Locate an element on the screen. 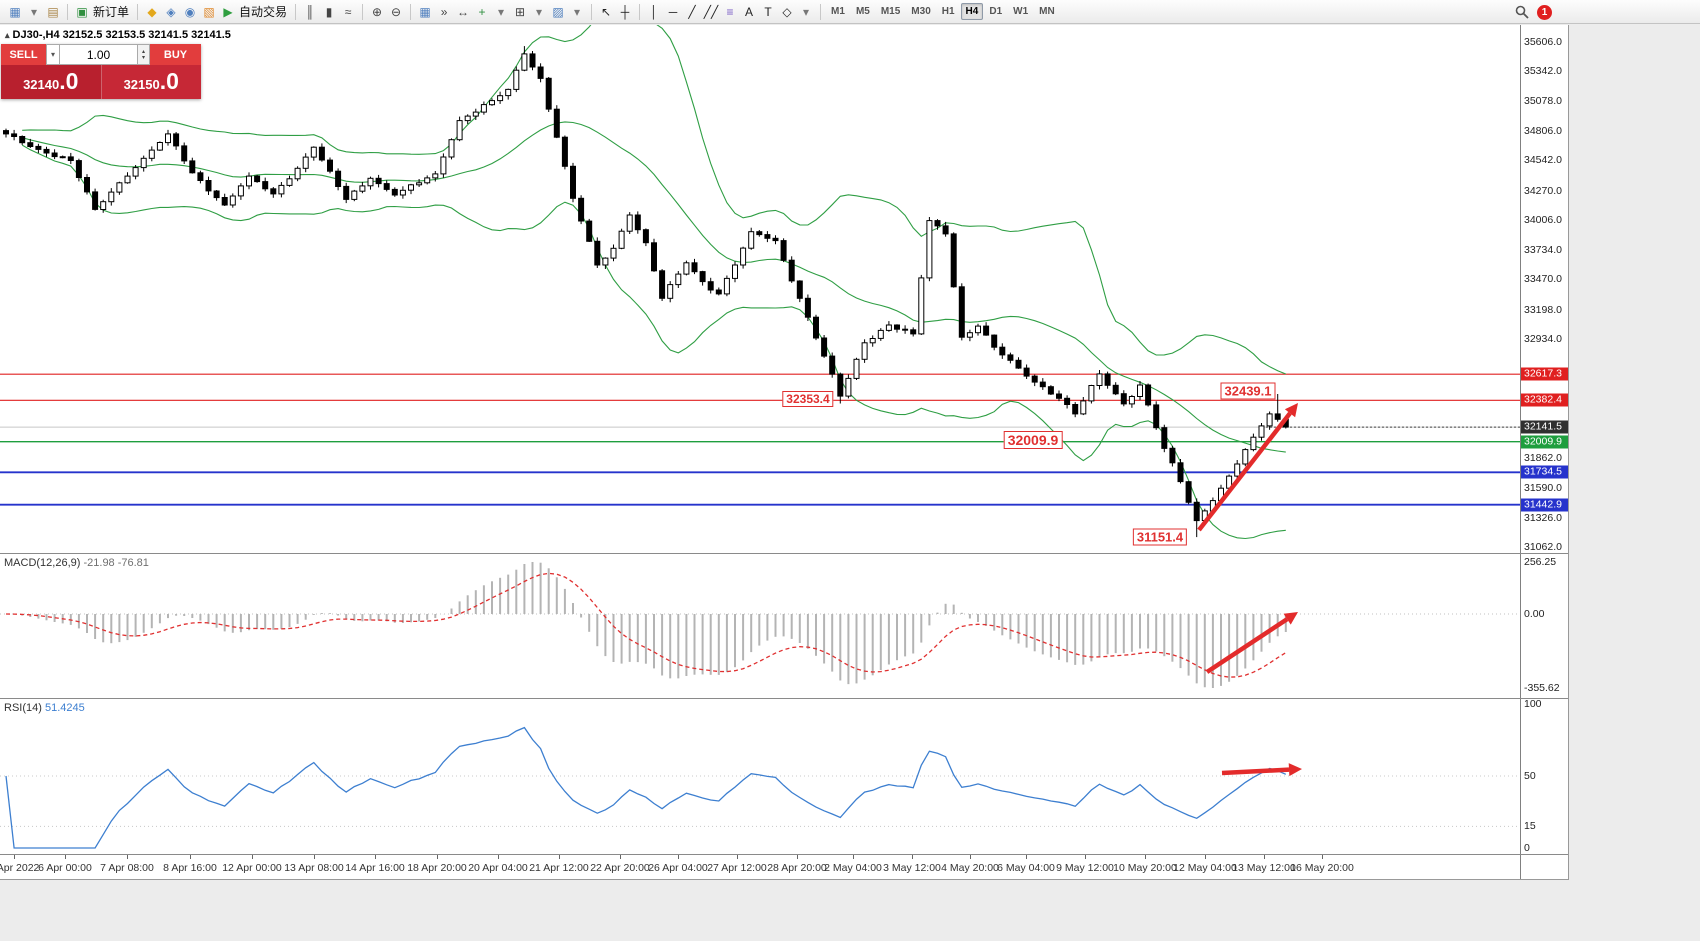  zoom-in-icon: ⊕ is located at coordinates (377, 11).